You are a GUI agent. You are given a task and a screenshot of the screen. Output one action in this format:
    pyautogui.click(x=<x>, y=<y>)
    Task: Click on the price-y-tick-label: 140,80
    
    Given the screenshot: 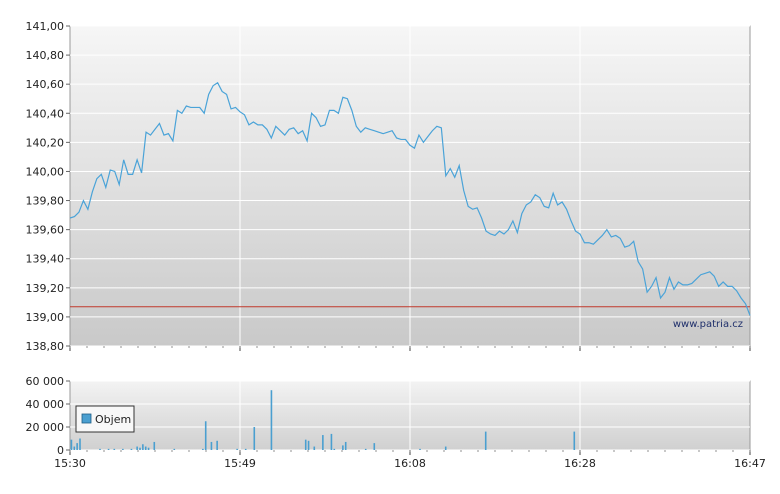 What is the action you would take?
    pyautogui.click(x=45, y=55)
    